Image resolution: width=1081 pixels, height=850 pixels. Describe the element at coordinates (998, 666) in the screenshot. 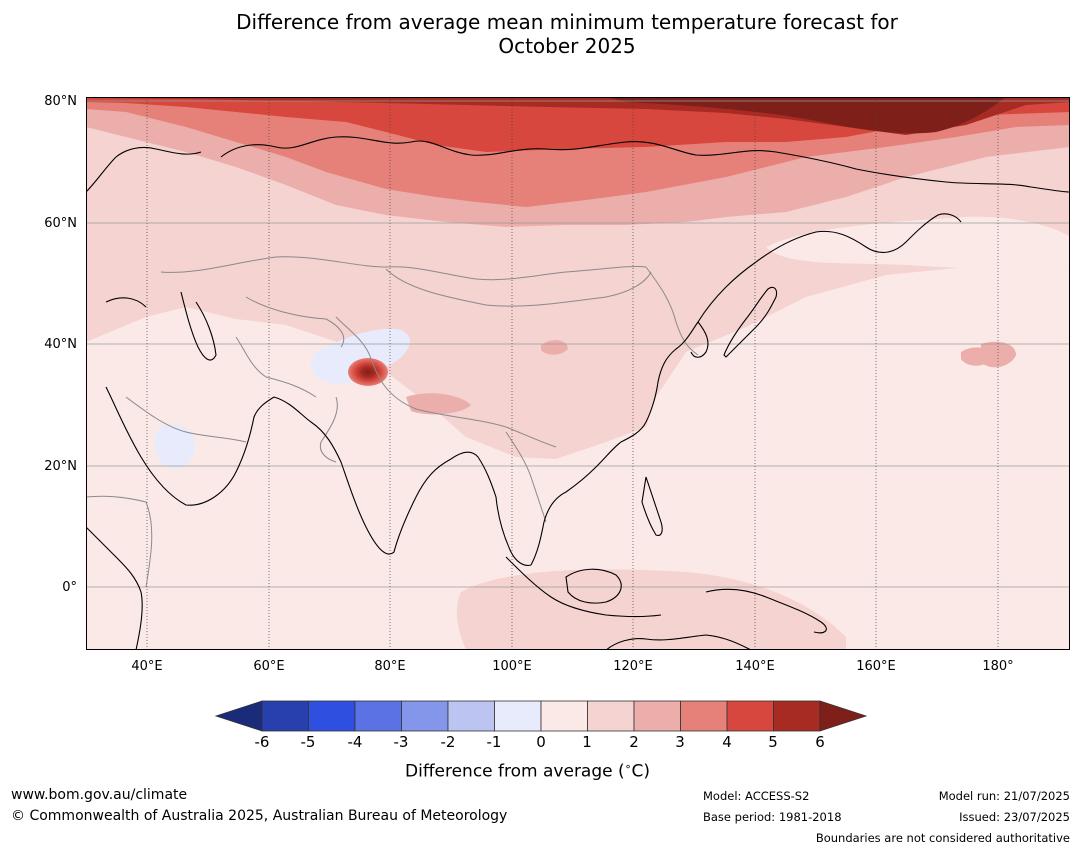

I see `lon-label-180: 180°` at that location.